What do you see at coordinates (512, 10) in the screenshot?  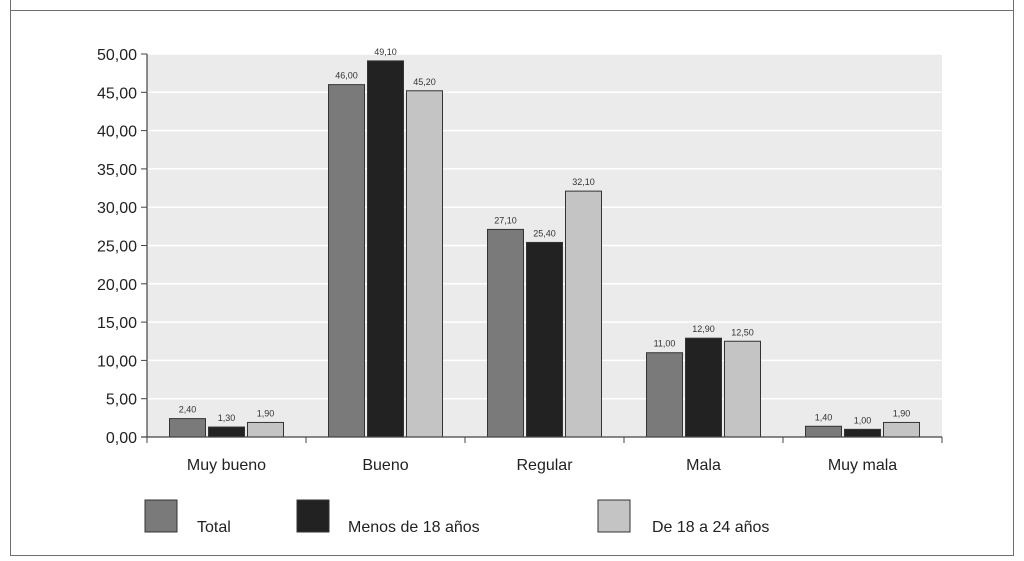 I see `frame-top-border` at bounding box center [512, 10].